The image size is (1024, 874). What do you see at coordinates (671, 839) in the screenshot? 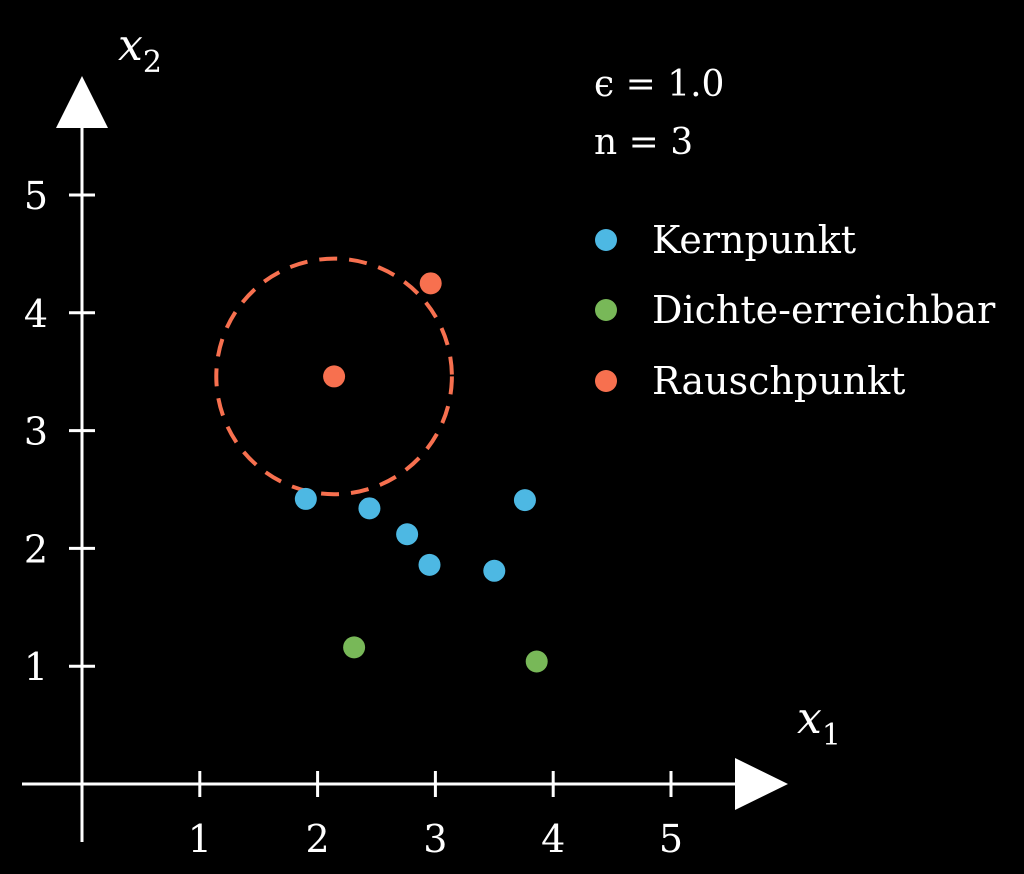
I see `x-tick-label: 5` at bounding box center [671, 839].